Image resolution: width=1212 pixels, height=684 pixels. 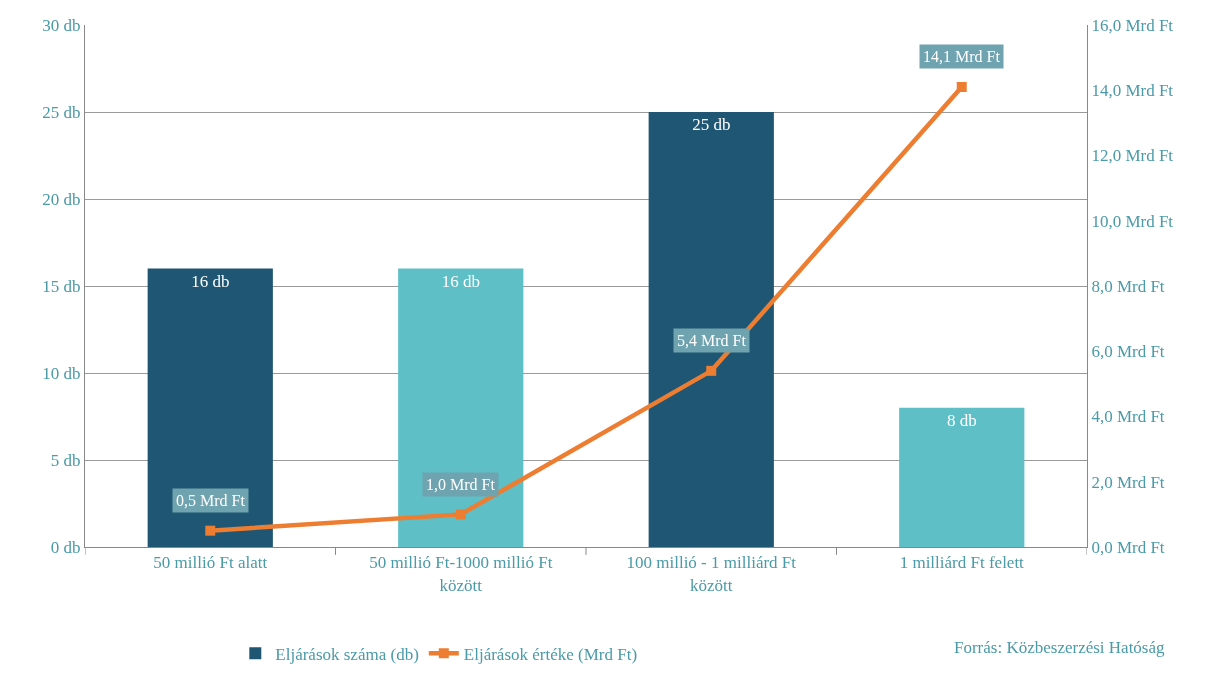 I want to click on y2-tick-label: 14,0 Mrd Ft, so click(x=1132, y=91).